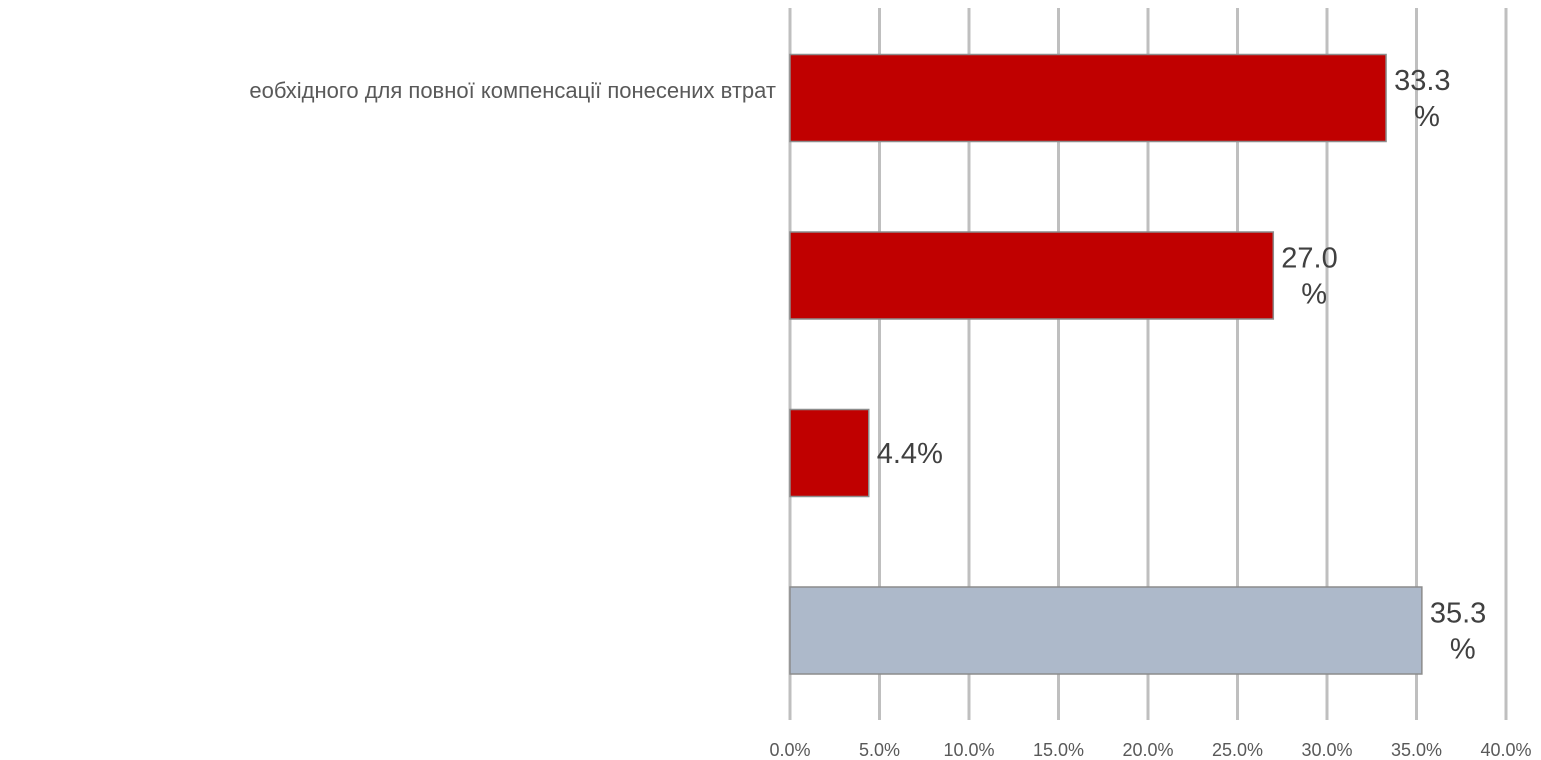 The image size is (1541, 760). I want to click on x-tick-label: 35.0%, so click(1416, 750).